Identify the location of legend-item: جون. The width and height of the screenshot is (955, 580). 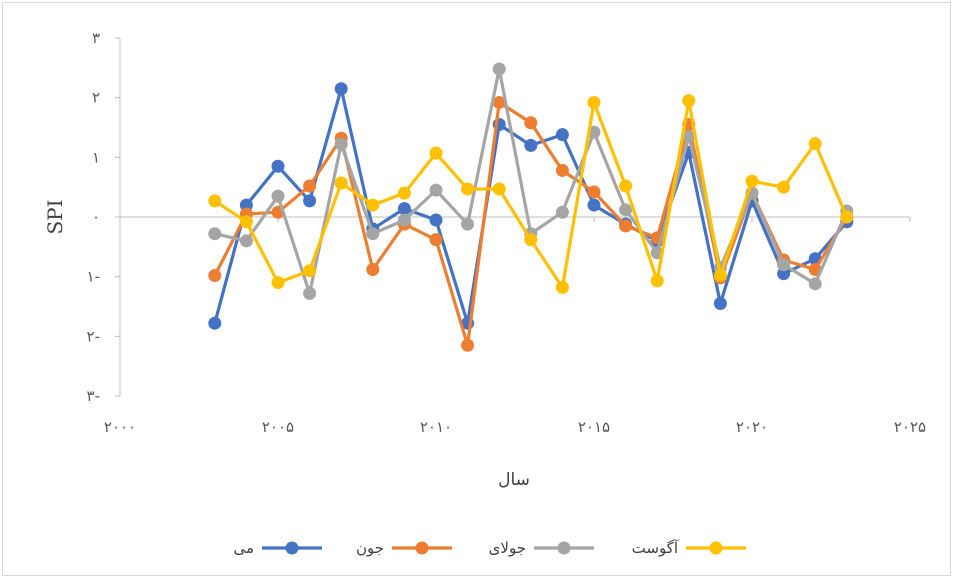
(404, 548).